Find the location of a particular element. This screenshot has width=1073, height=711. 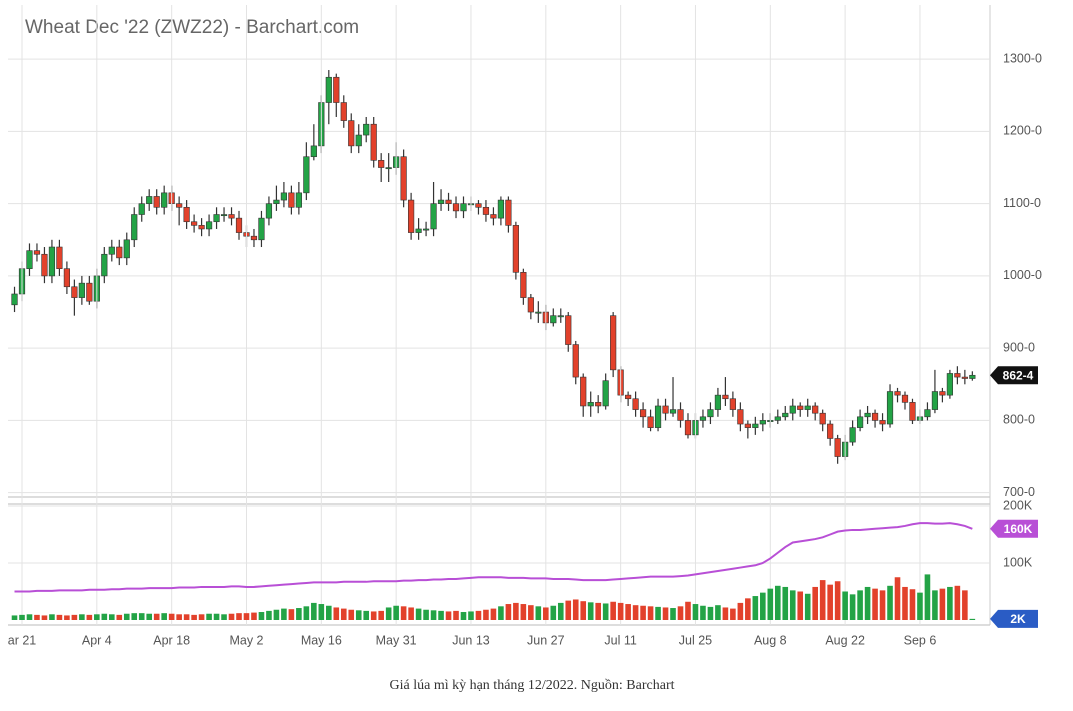

y-tick-label: 1000-0 is located at coordinates (1022, 275).